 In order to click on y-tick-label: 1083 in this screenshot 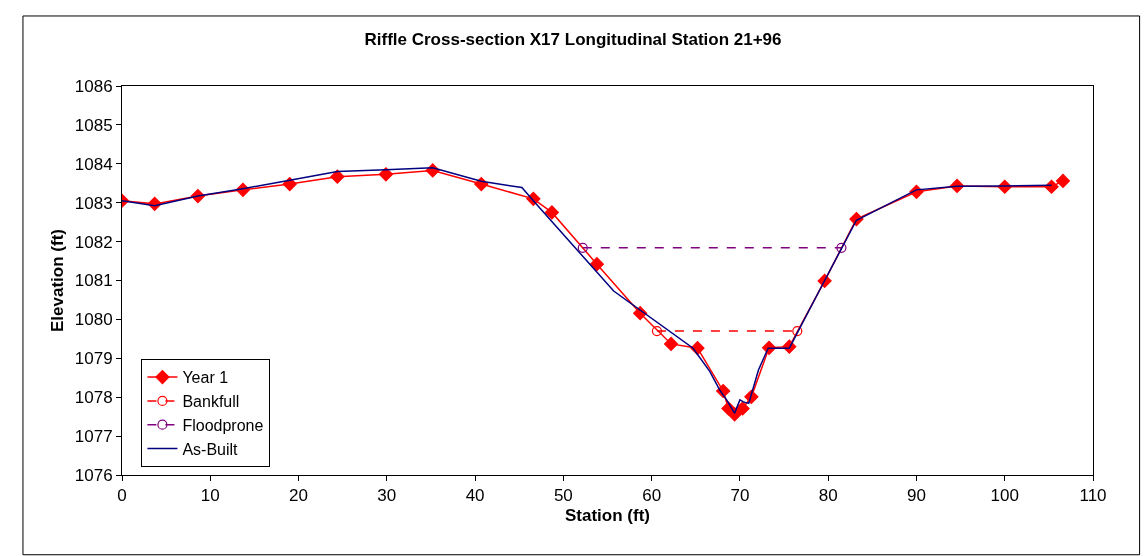, I will do `click(93, 203)`.